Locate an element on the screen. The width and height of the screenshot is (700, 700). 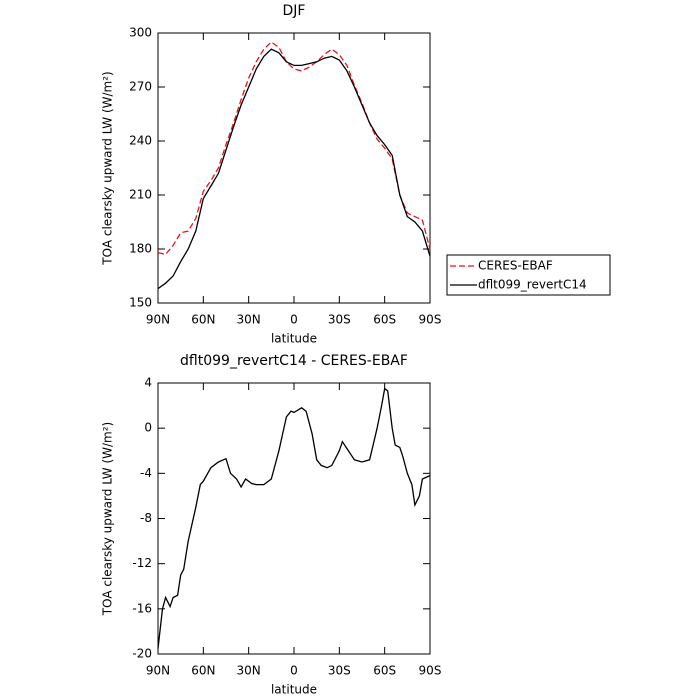
y-tick-label: -20 is located at coordinates (142, 654).